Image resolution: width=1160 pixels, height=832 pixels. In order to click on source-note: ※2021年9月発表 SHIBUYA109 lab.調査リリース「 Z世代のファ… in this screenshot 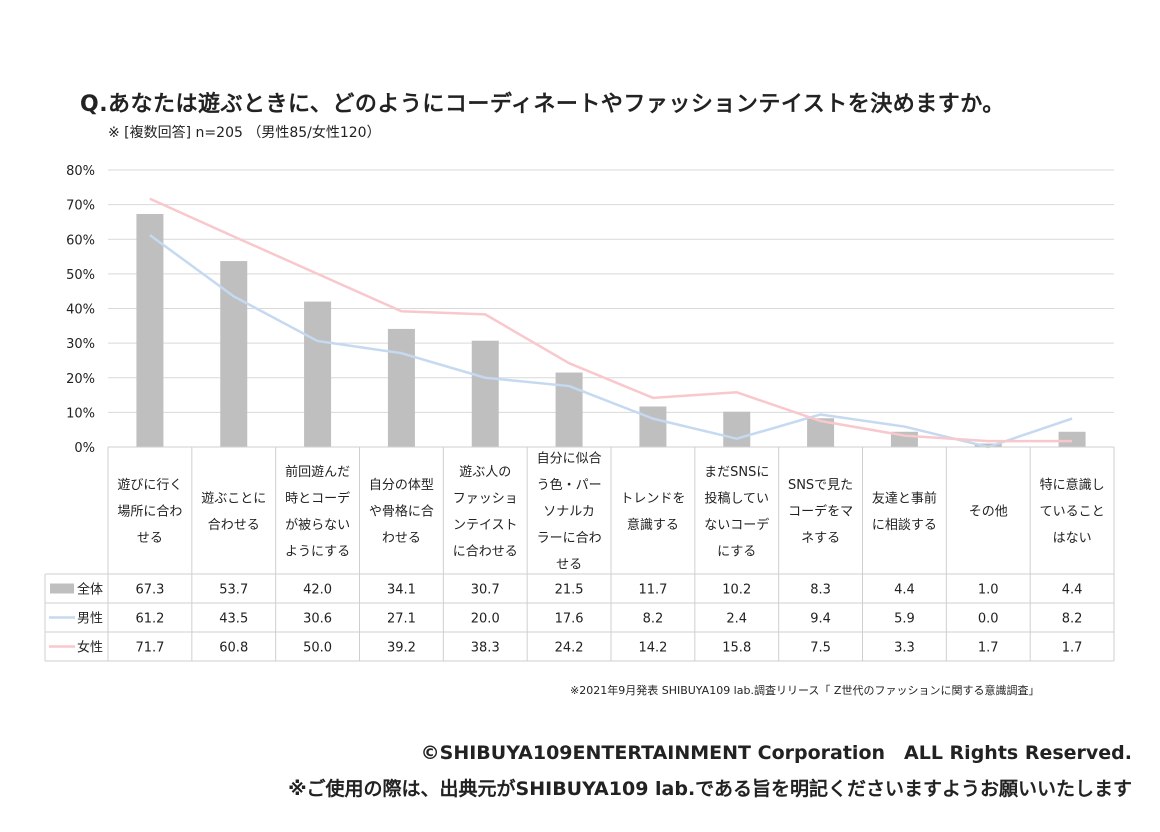, I will do `click(805, 690)`.